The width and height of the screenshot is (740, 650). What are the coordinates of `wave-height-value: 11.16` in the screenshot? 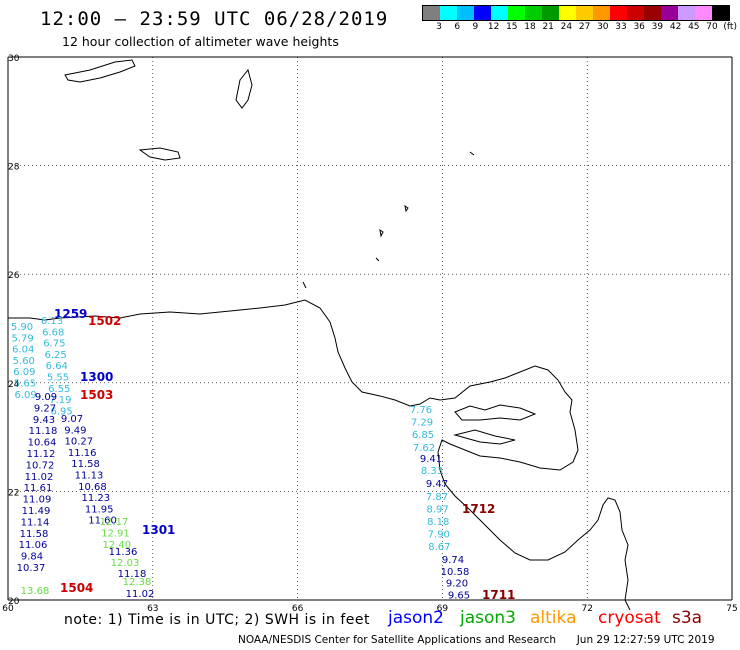 It's located at (82, 453).